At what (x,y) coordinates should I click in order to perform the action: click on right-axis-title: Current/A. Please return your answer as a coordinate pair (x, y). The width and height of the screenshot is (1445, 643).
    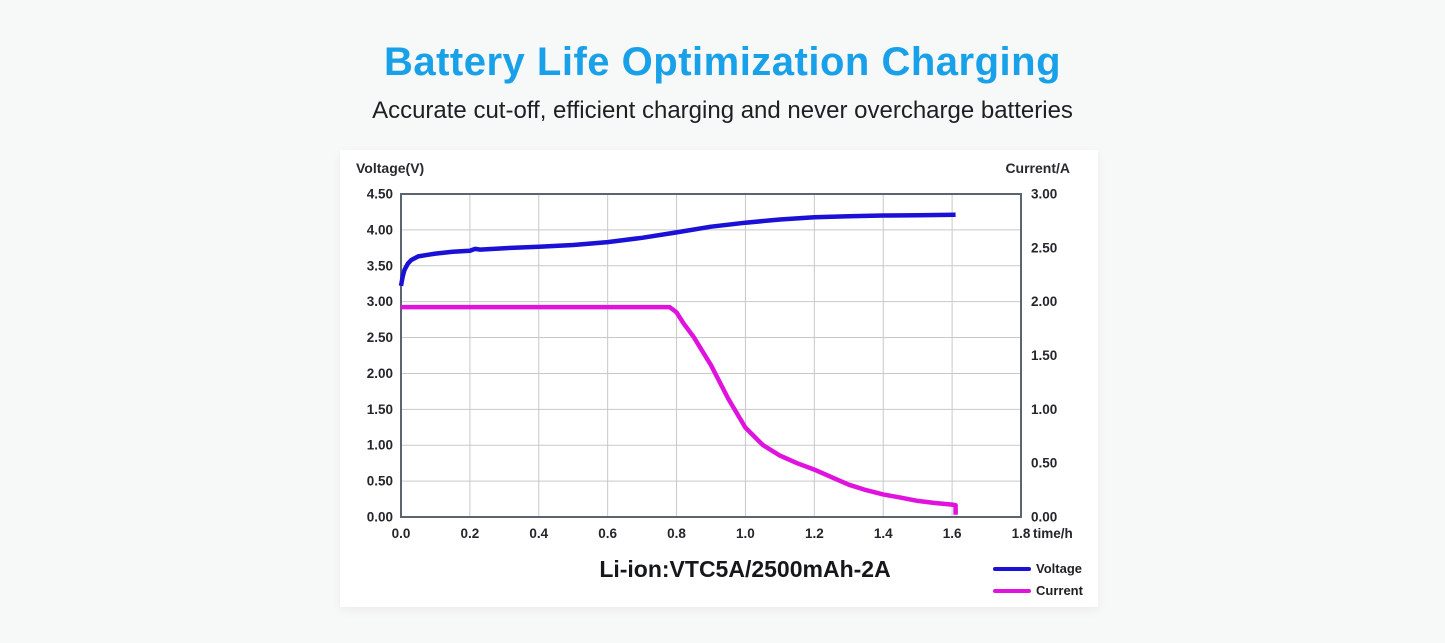
    Looking at the image, I should click on (1037, 168).